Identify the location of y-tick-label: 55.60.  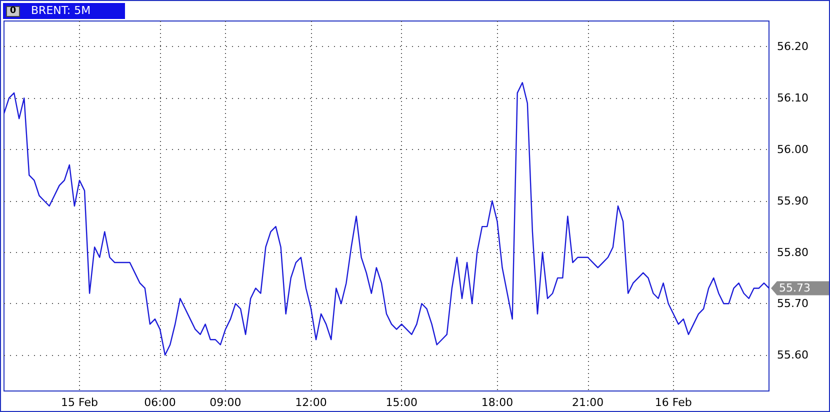
(792, 355).